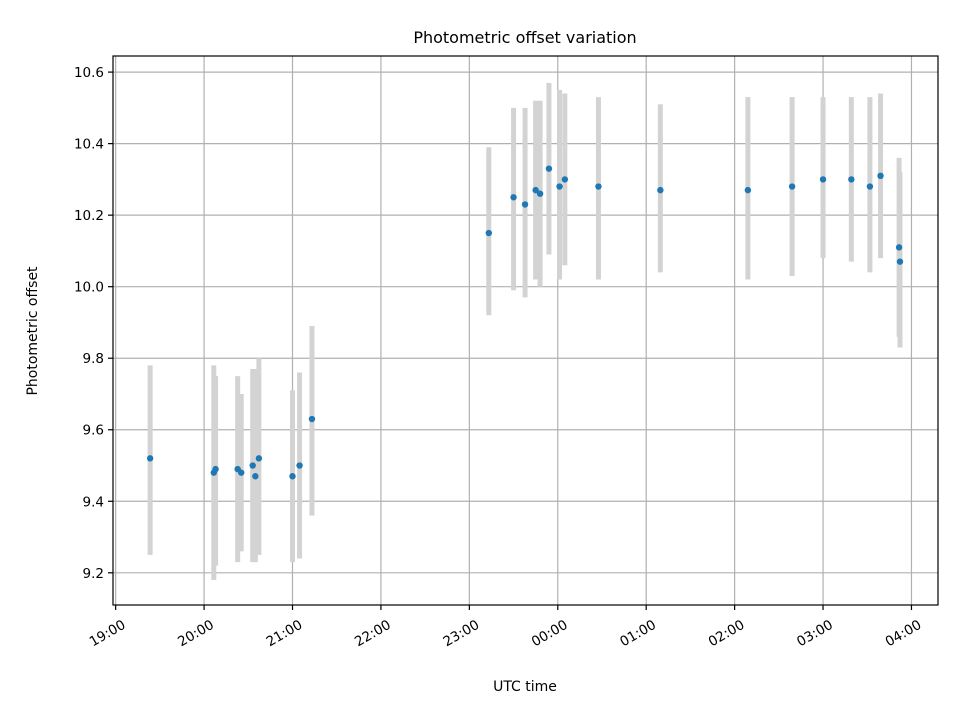 Image resolution: width=960 pixels, height=724 pixels. I want to click on y-axis-label: Photometric offset, so click(33, 331).